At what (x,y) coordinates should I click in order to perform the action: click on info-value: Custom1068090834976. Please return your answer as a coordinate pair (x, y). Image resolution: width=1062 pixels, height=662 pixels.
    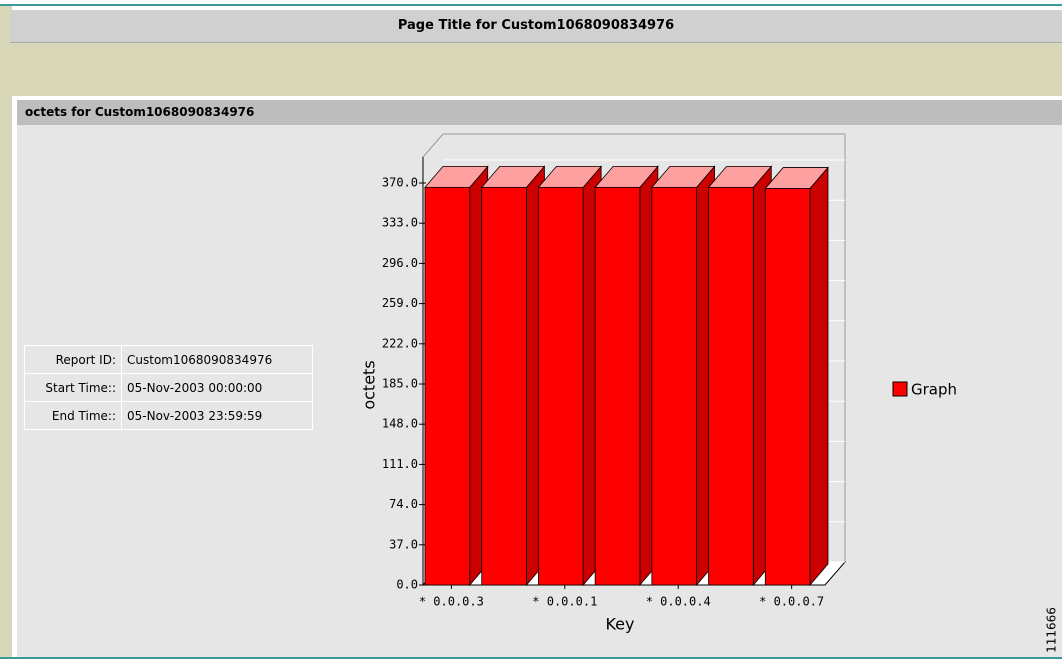
    Looking at the image, I should click on (217, 359).